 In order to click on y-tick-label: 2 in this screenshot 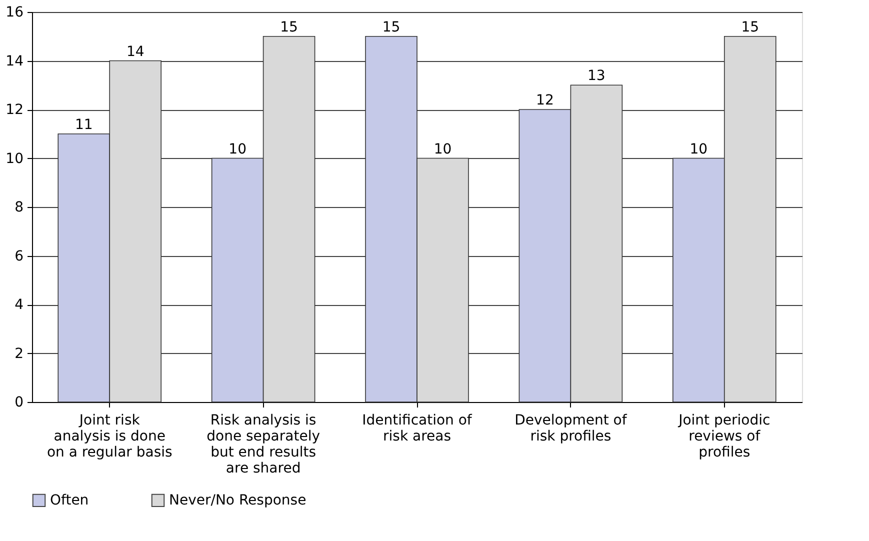, I will do `click(19, 354)`.